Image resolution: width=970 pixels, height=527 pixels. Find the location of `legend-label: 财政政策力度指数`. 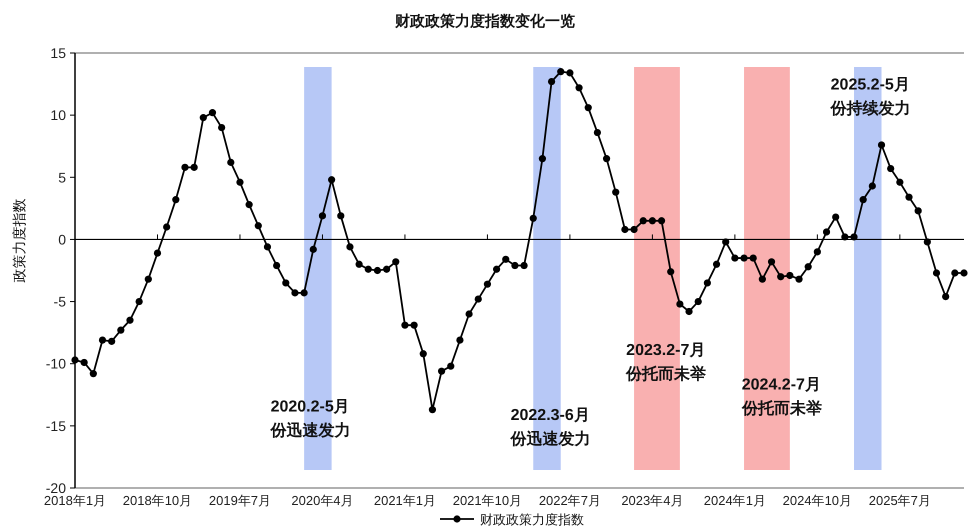

legend-label: 财政政策力度指数 is located at coordinates (532, 519).